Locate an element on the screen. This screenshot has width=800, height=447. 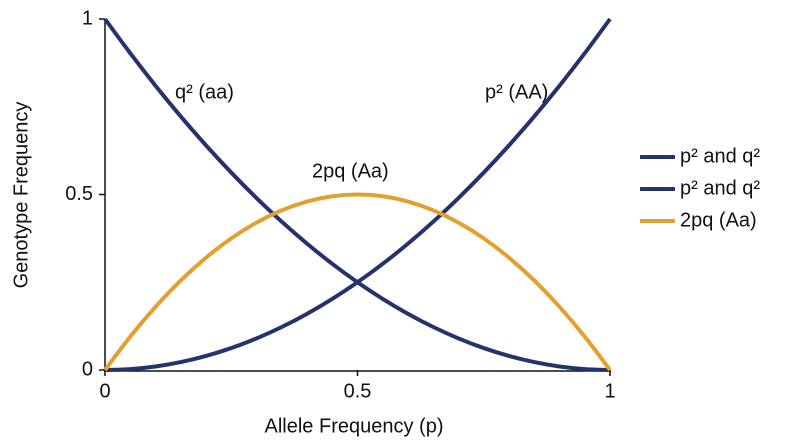
legend-label: 2pq (Aa) is located at coordinates (718, 220).